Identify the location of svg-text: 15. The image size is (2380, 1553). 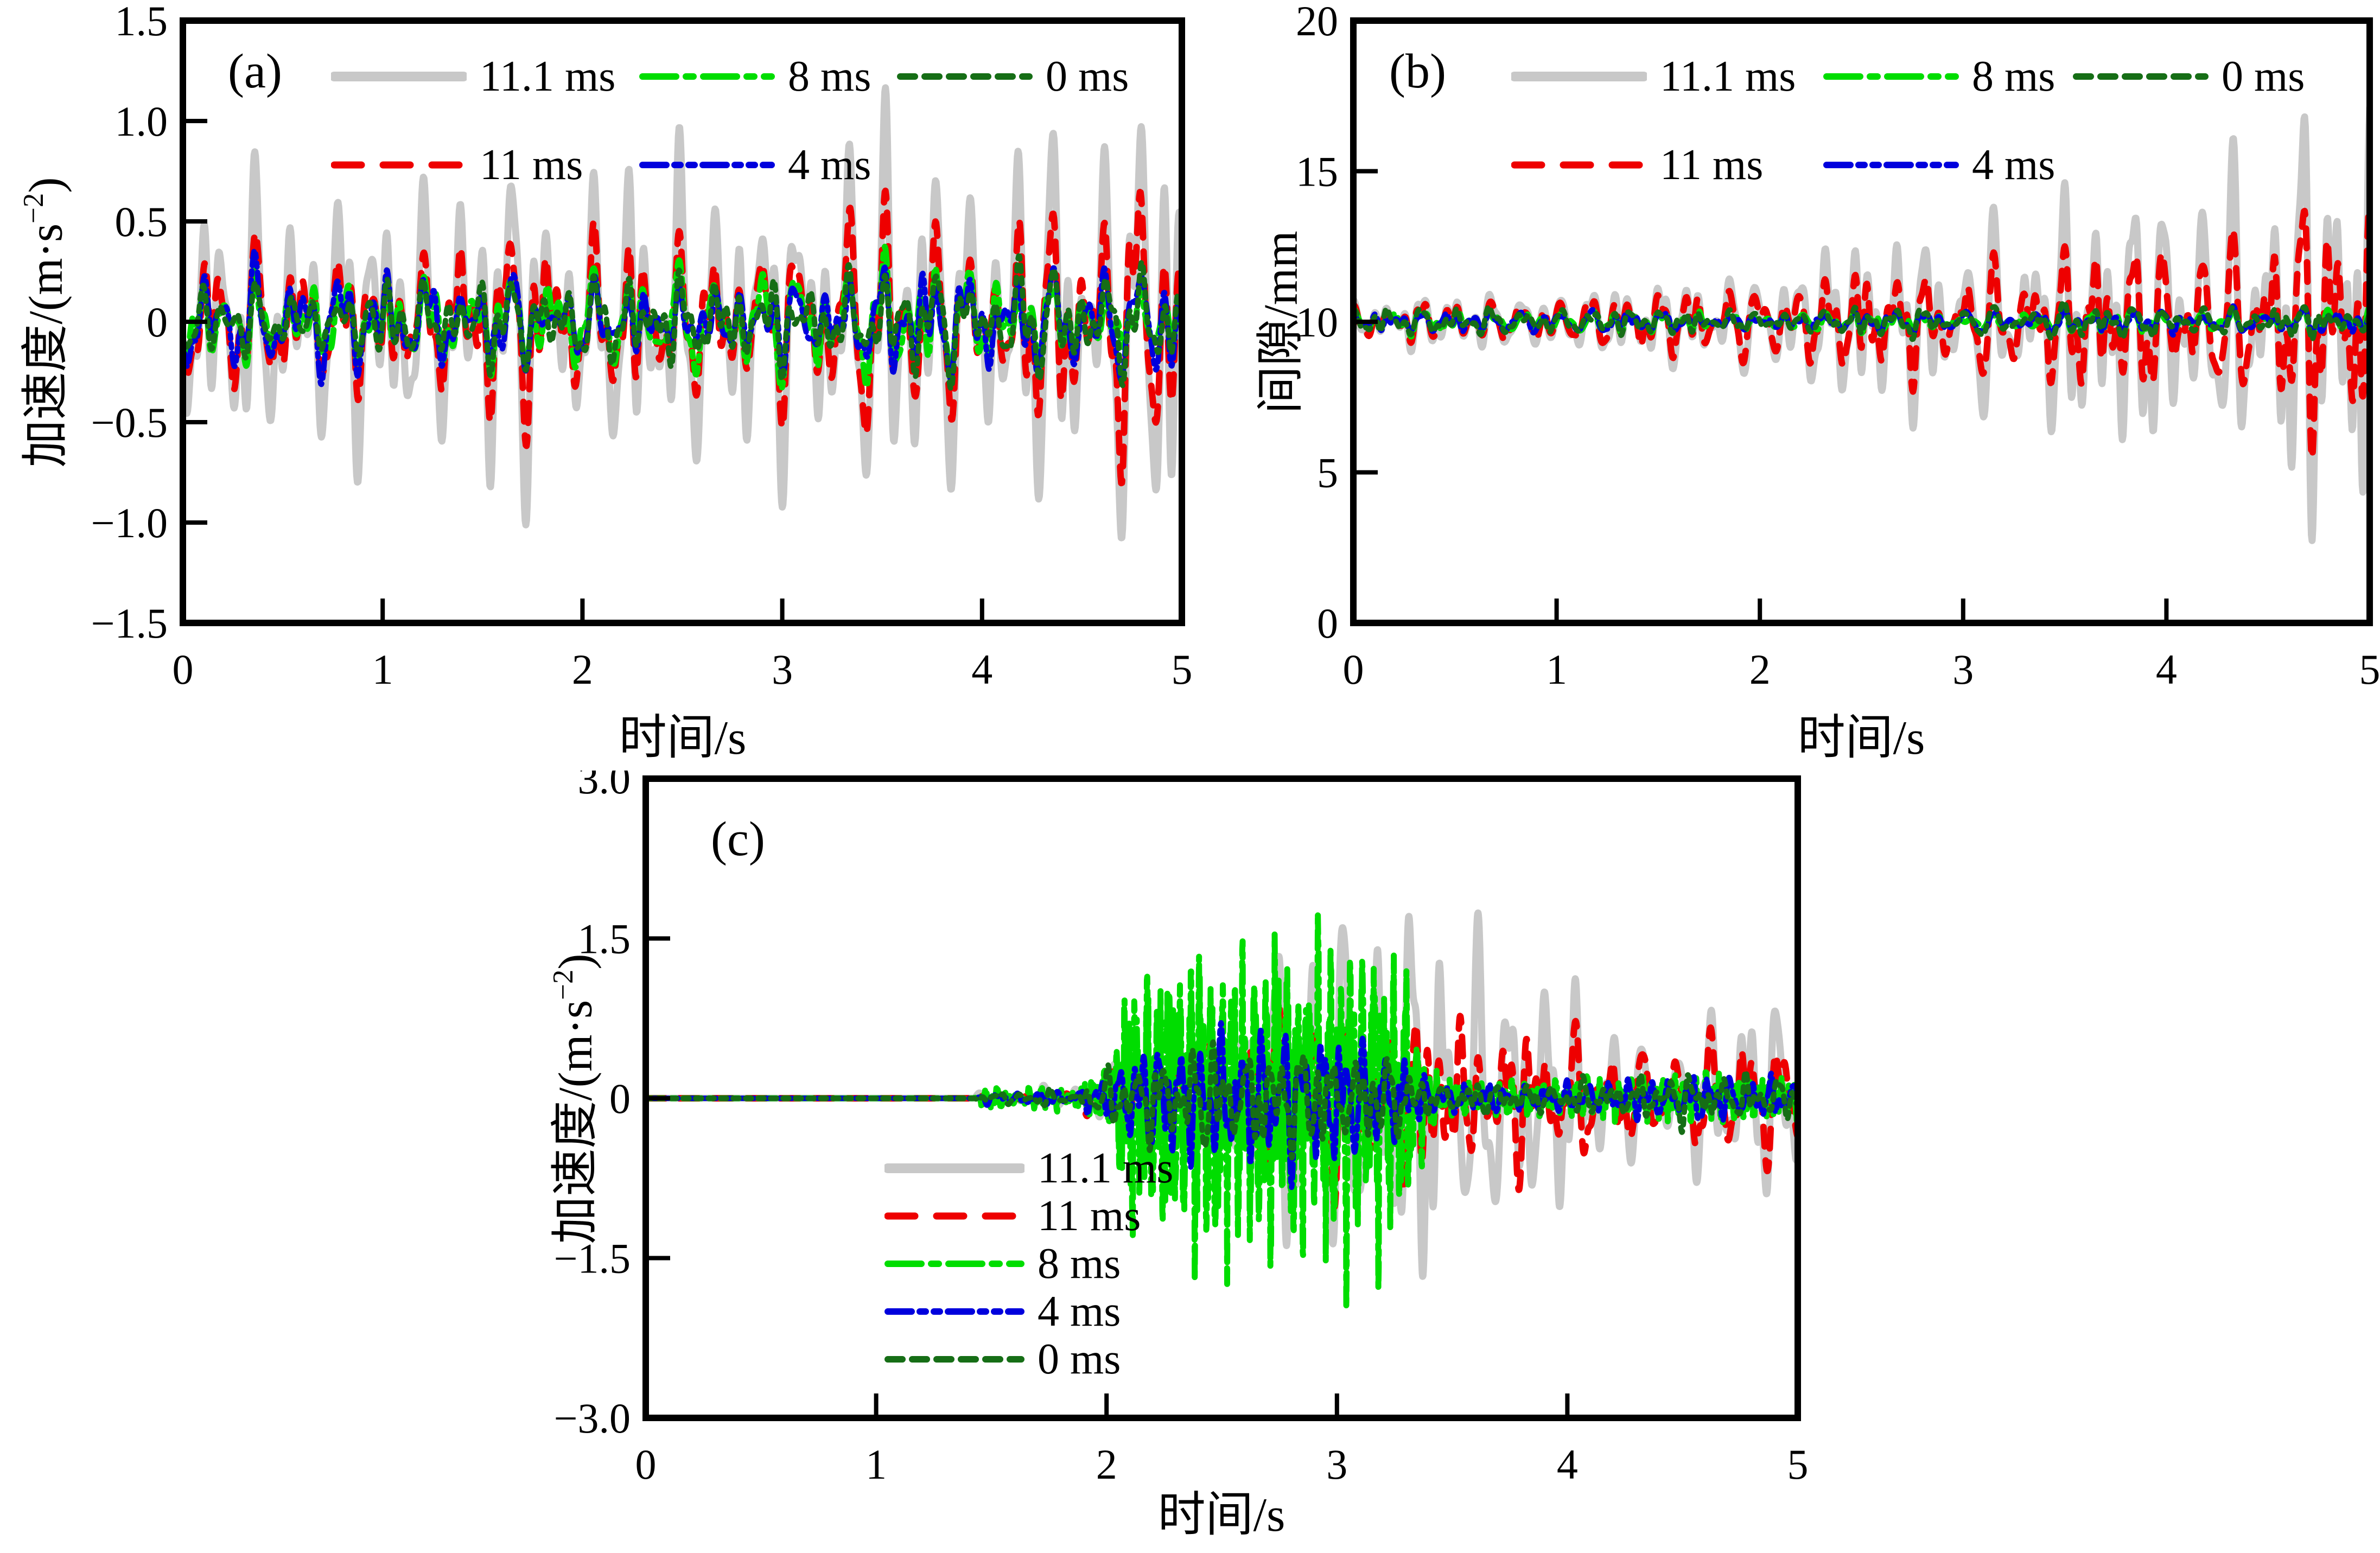
(1317, 171).